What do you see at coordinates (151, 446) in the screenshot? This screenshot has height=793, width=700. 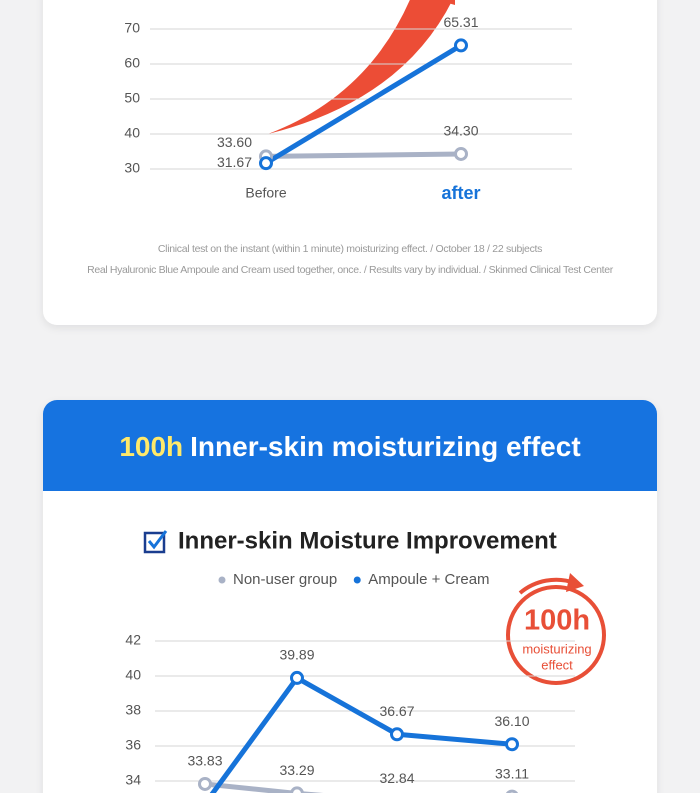 I see `highlight: 100h` at bounding box center [151, 446].